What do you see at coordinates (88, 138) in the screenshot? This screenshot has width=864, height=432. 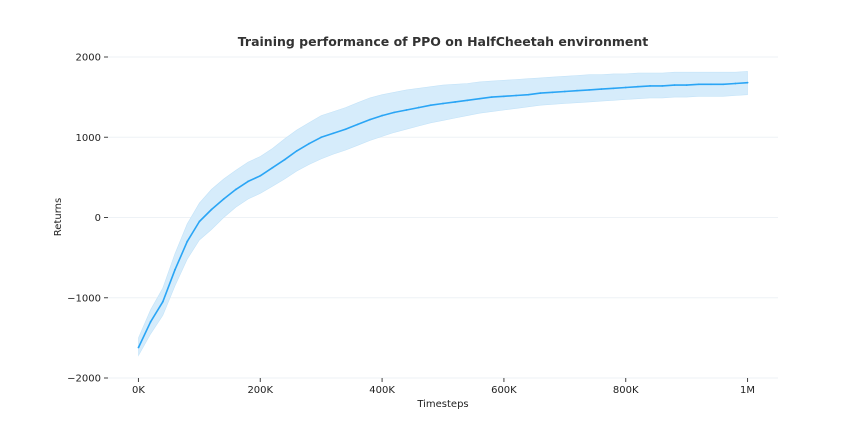 I see `y-tick-label: 1000` at bounding box center [88, 138].